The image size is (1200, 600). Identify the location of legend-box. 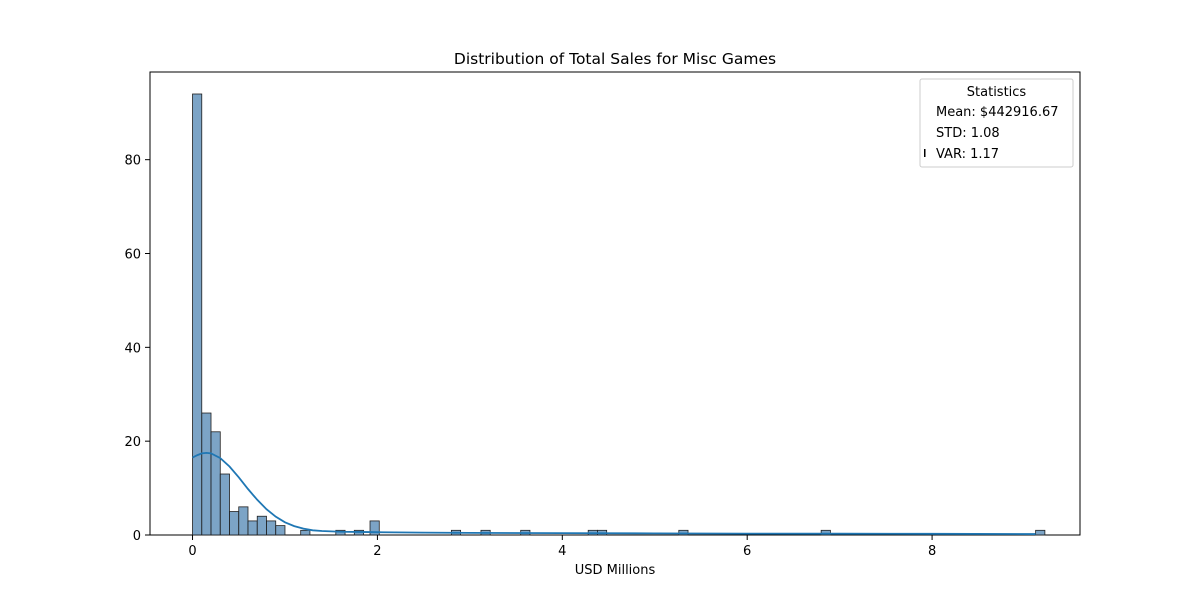
(996, 123).